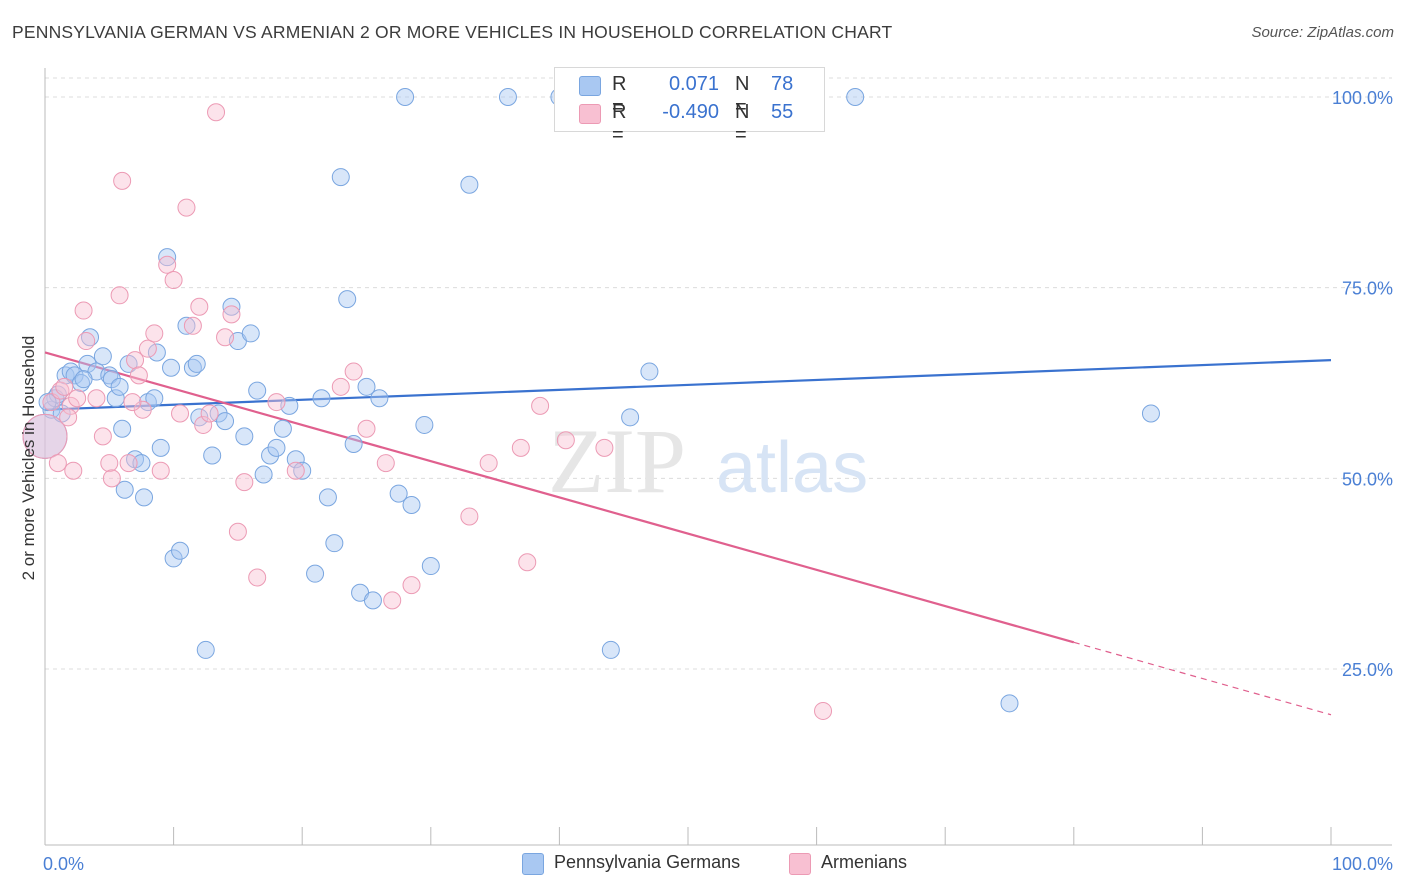 This screenshot has width=1406, height=892. I want to click on trend-line-pennsylvania-germans, so click(688, 385).